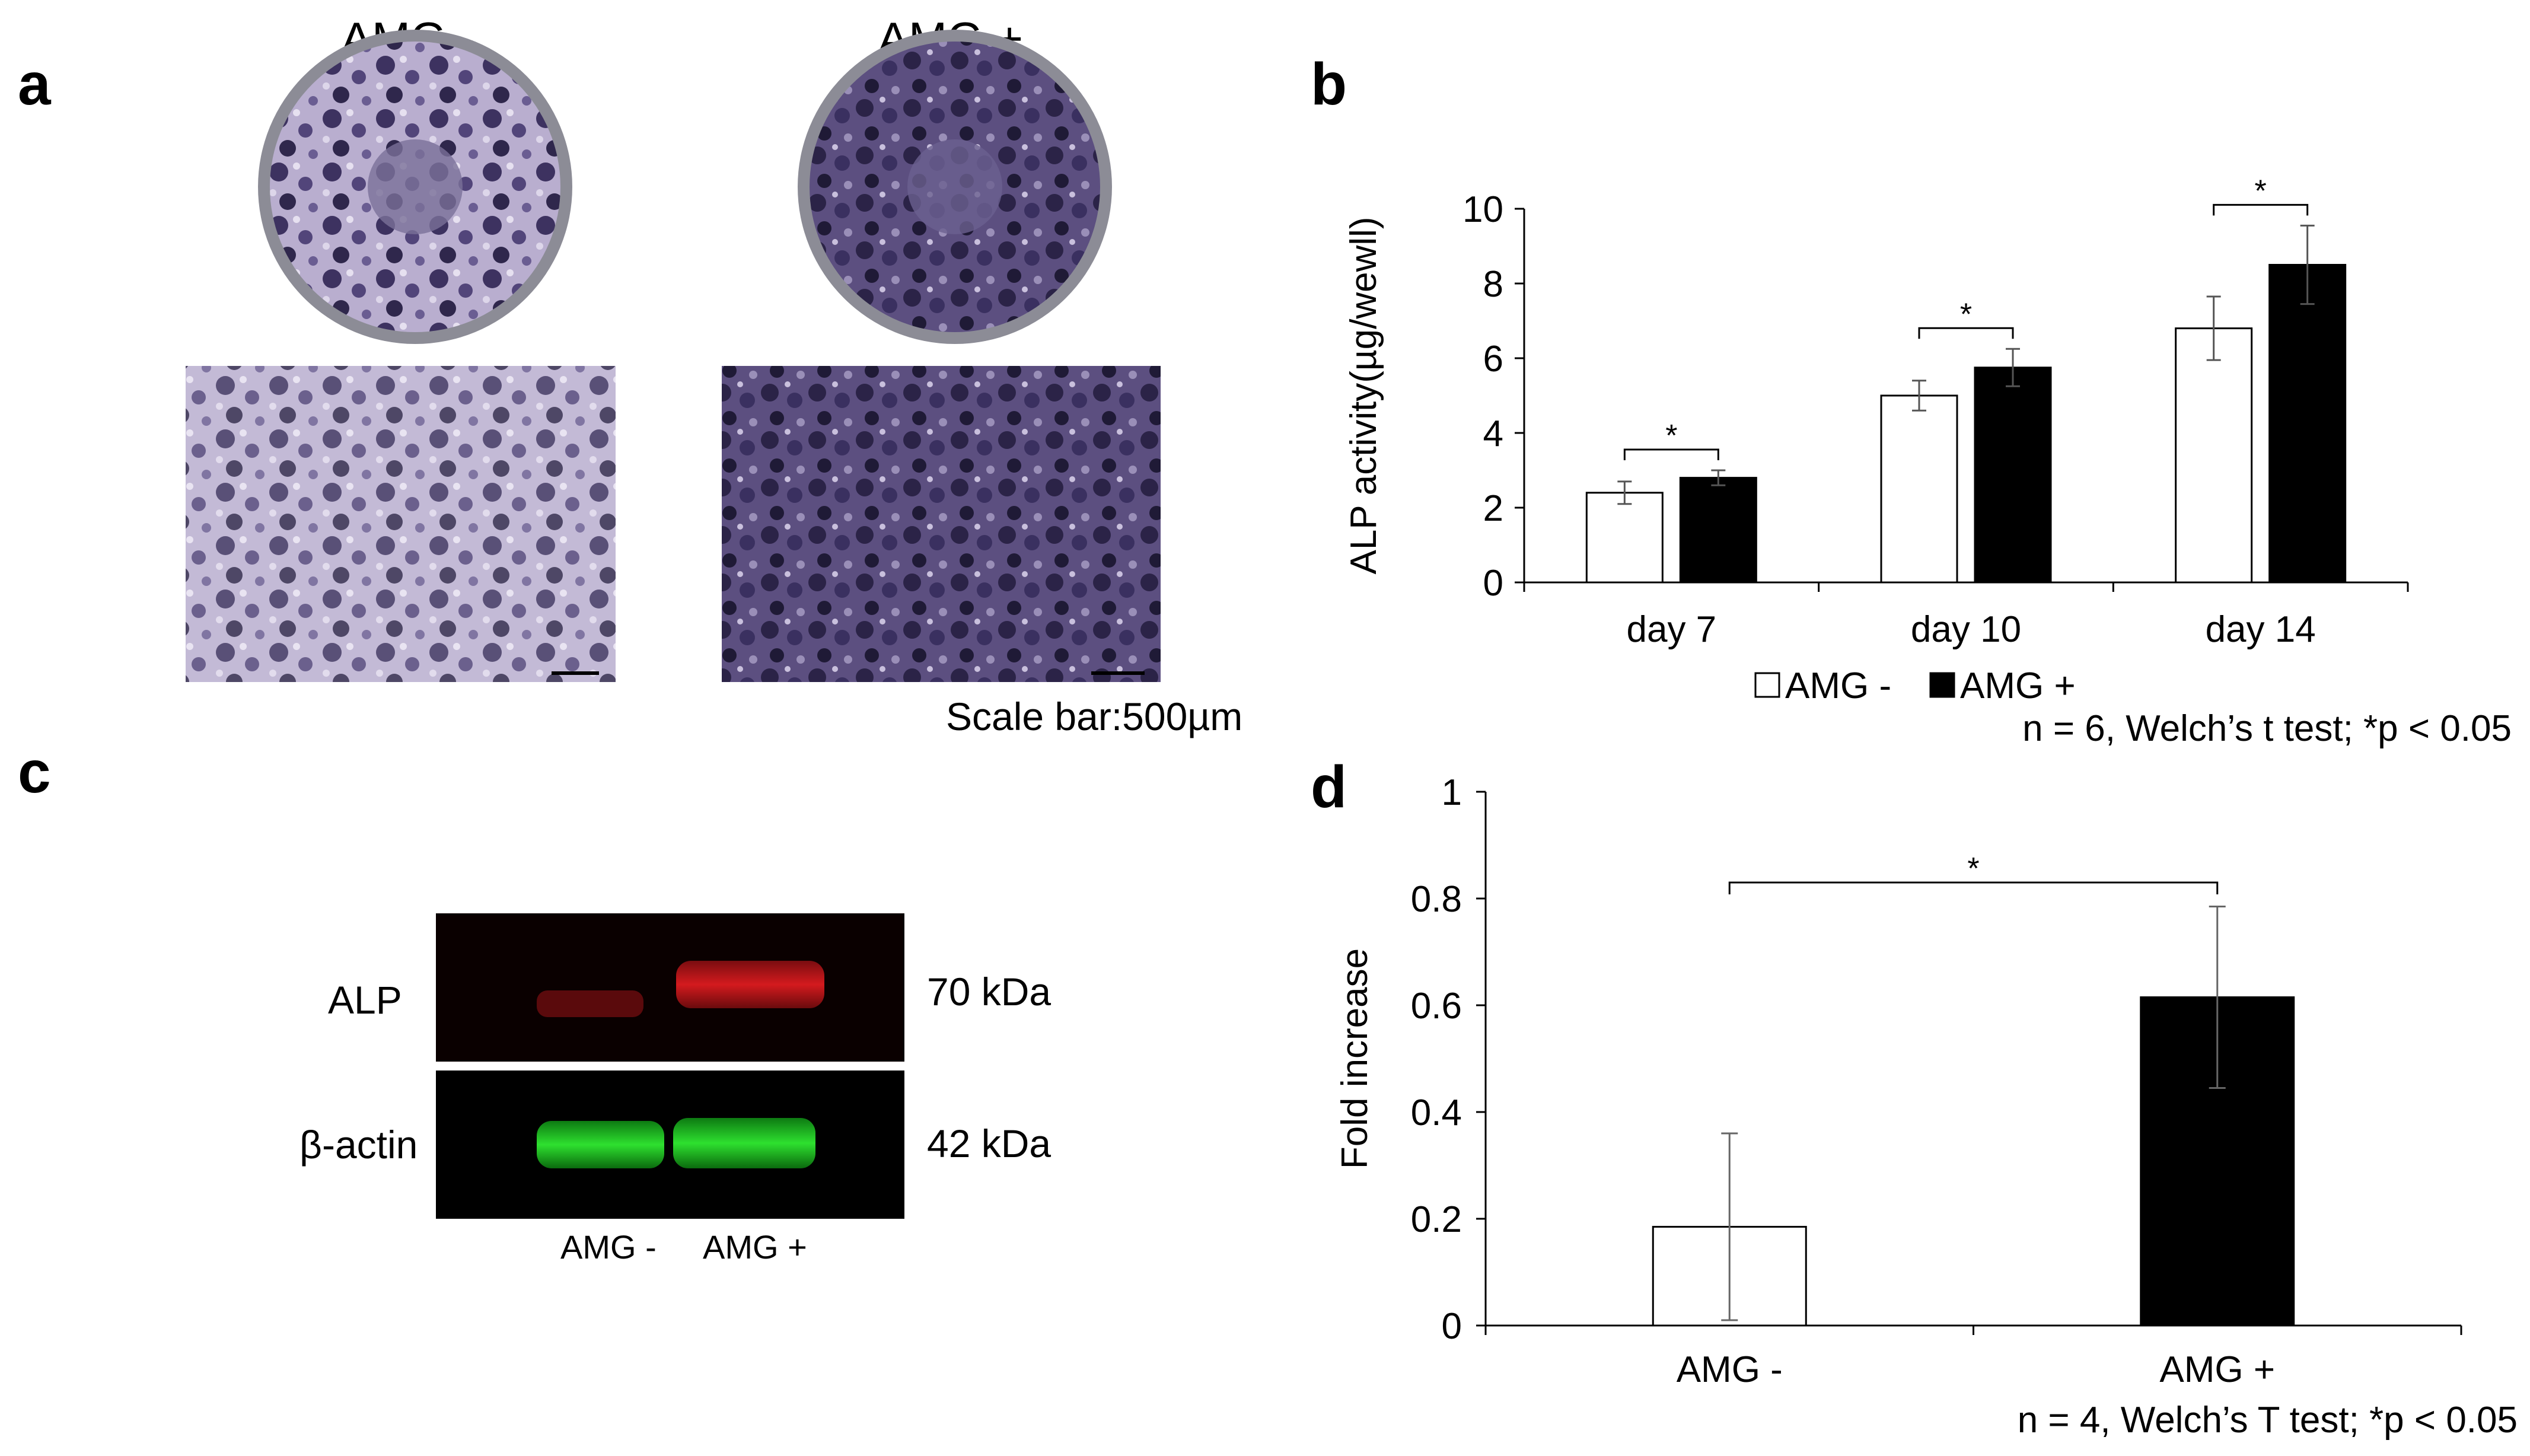 Image resolution: width=2530 pixels, height=1456 pixels. I want to click on x-tick-label: day 14, so click(2261, 629).